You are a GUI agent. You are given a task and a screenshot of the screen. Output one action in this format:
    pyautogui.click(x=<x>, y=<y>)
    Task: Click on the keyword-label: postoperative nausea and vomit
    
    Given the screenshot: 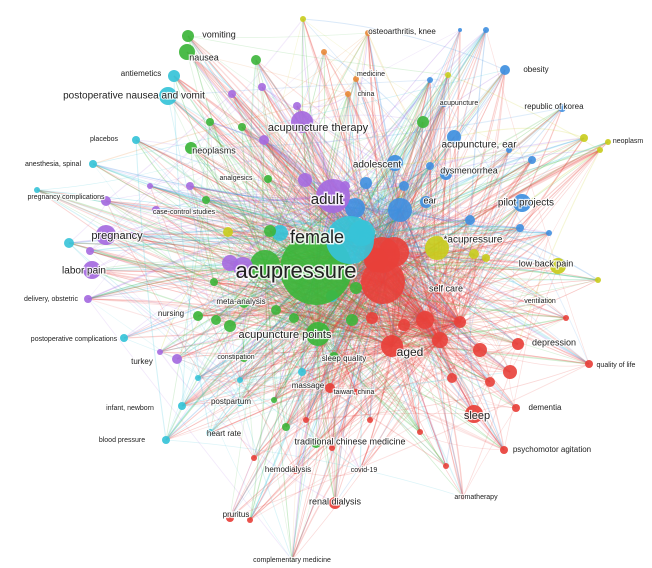 What is the action you would take?
    pyautogui.click(x=134, y=96)
    